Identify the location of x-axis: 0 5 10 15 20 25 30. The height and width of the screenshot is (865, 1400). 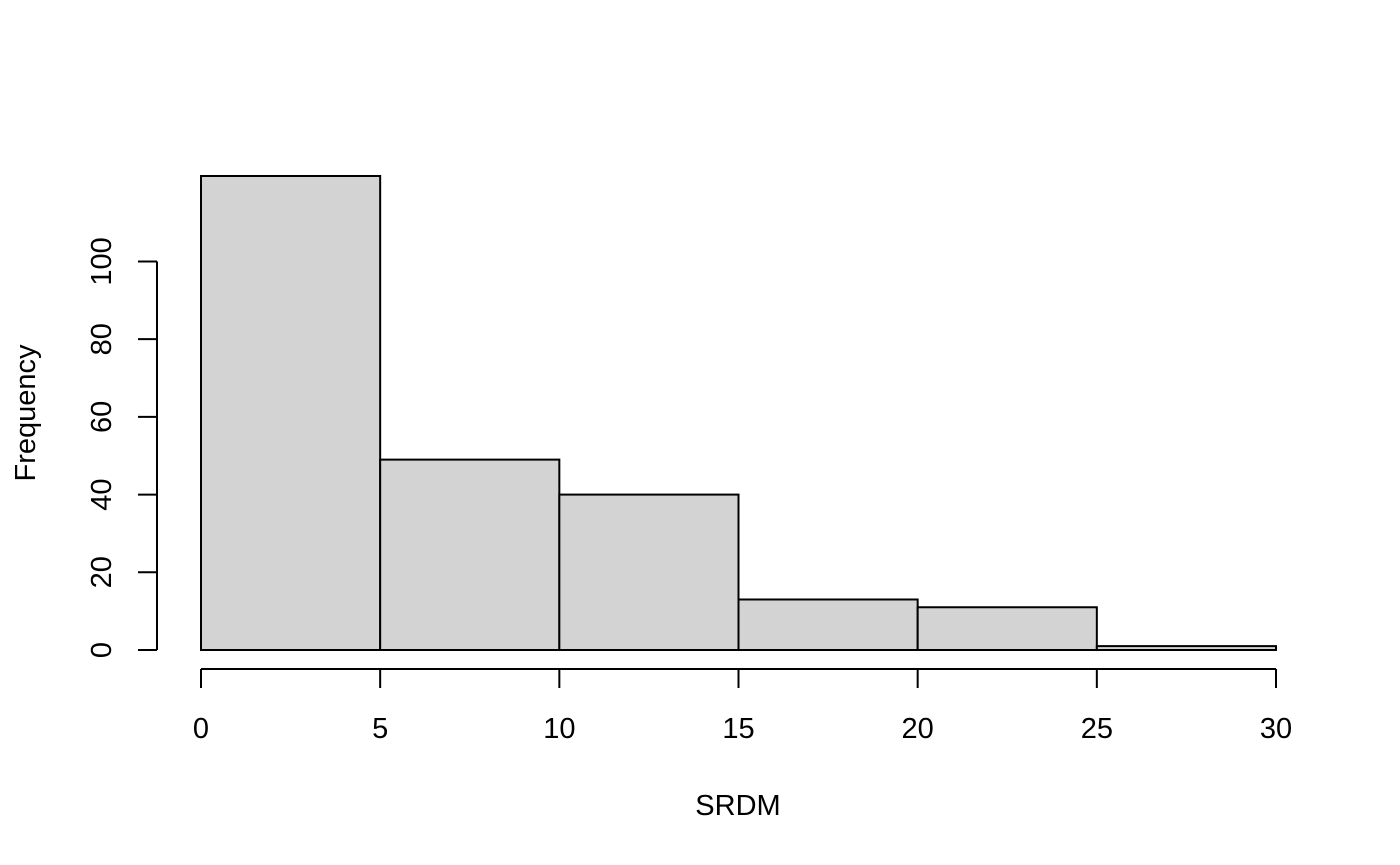
(742, 706).